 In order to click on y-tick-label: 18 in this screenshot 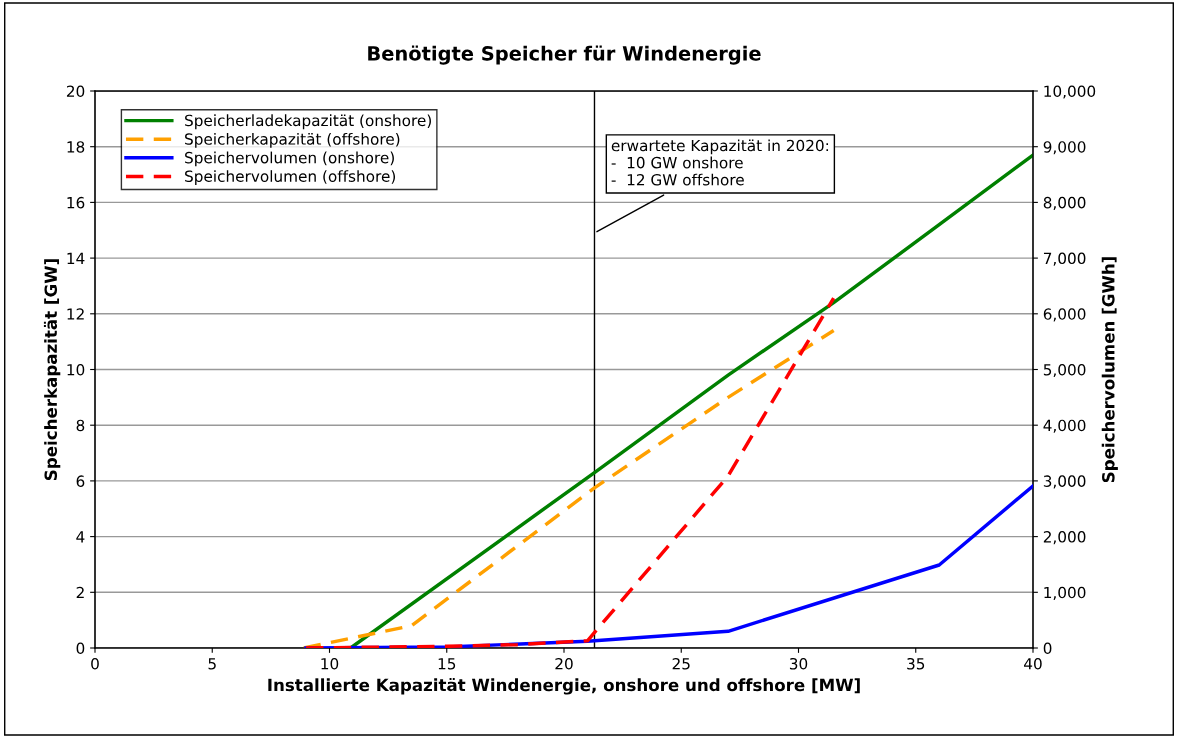, I will do `click(76, 147)`.